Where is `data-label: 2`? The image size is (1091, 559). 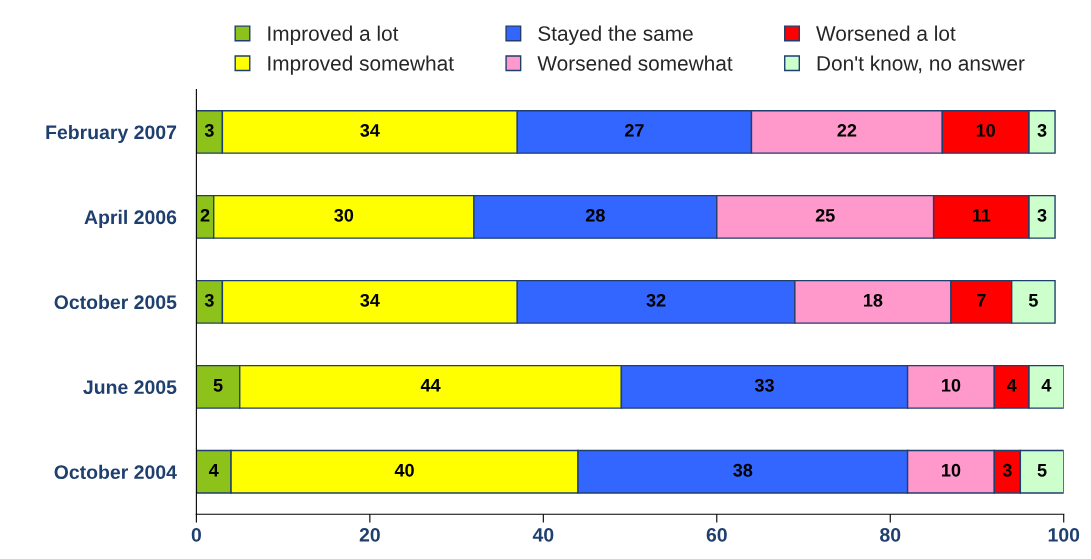
data-label: 2 is located at coordinates (205, 215).